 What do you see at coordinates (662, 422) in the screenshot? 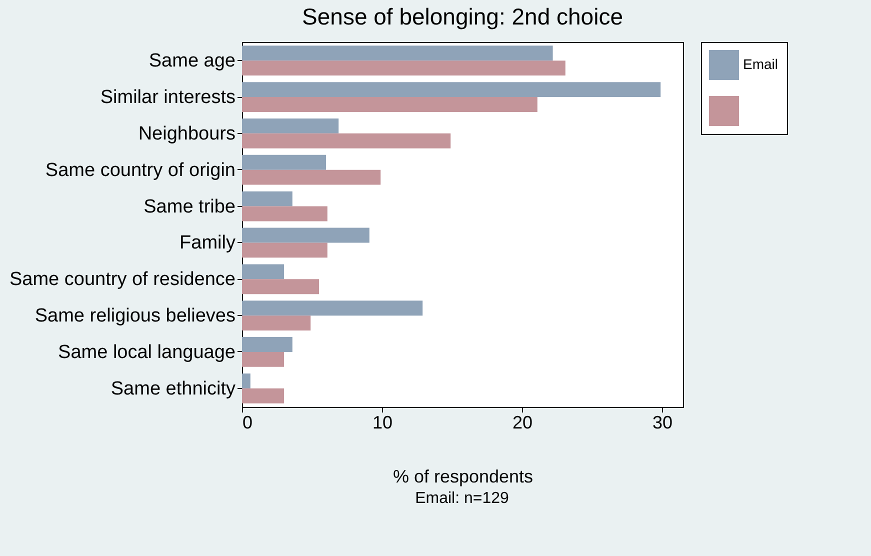
I see `x-tick-label: 30` at bounding box center [662, 422].